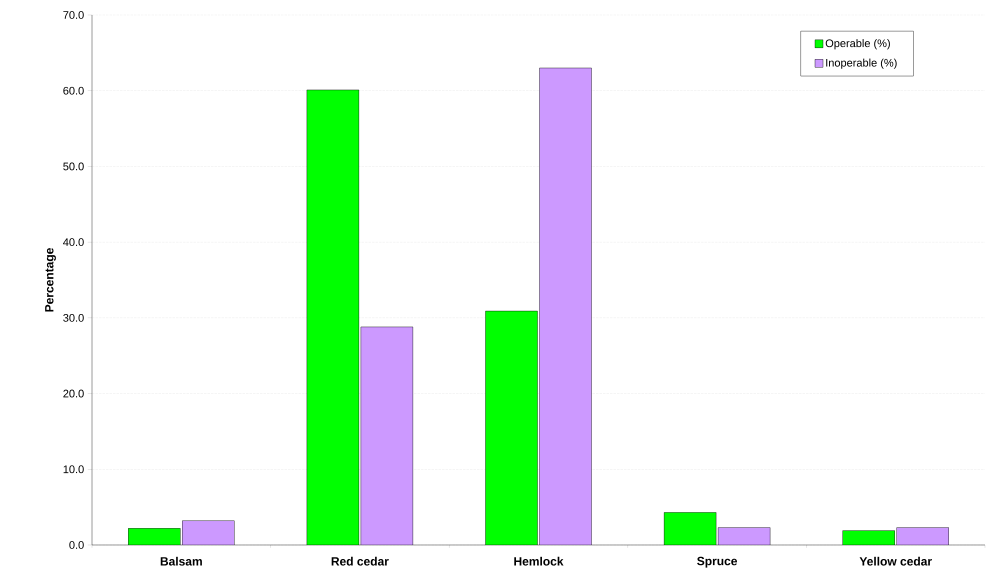 The width and height of the screenshot is (988, 587). What do you see at coordinates (73, 166) in the screenshot?
I see `y-tick-label: 50.0` at bounding box center [73, 166].